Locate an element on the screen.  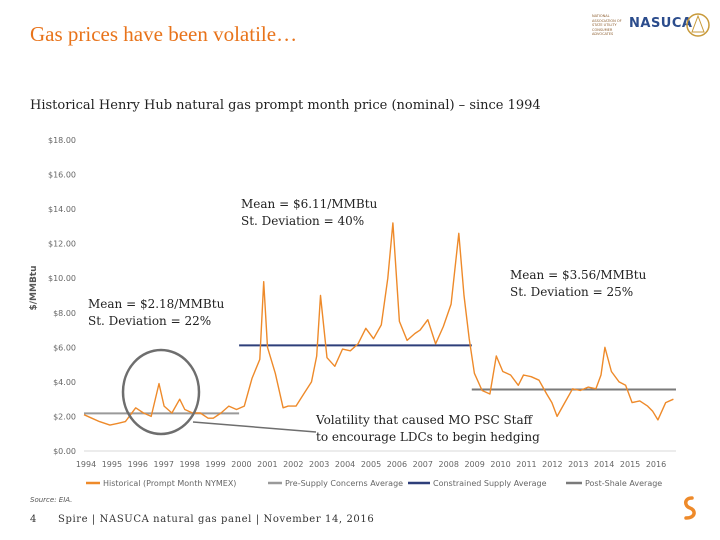
x-tick-label: 2008 is located at coordinates (449, 464).